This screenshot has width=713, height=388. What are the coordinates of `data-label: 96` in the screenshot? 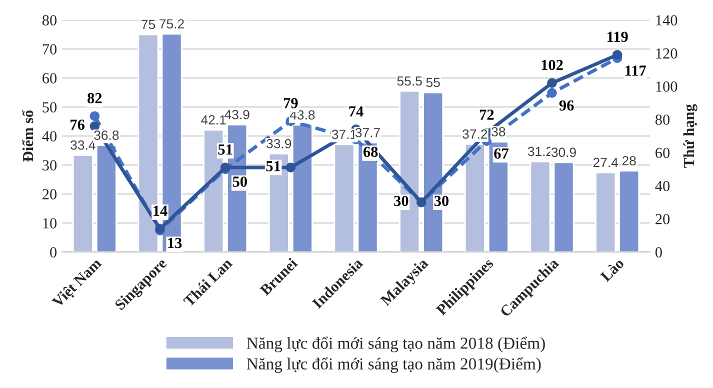 It's located at (566, 105).